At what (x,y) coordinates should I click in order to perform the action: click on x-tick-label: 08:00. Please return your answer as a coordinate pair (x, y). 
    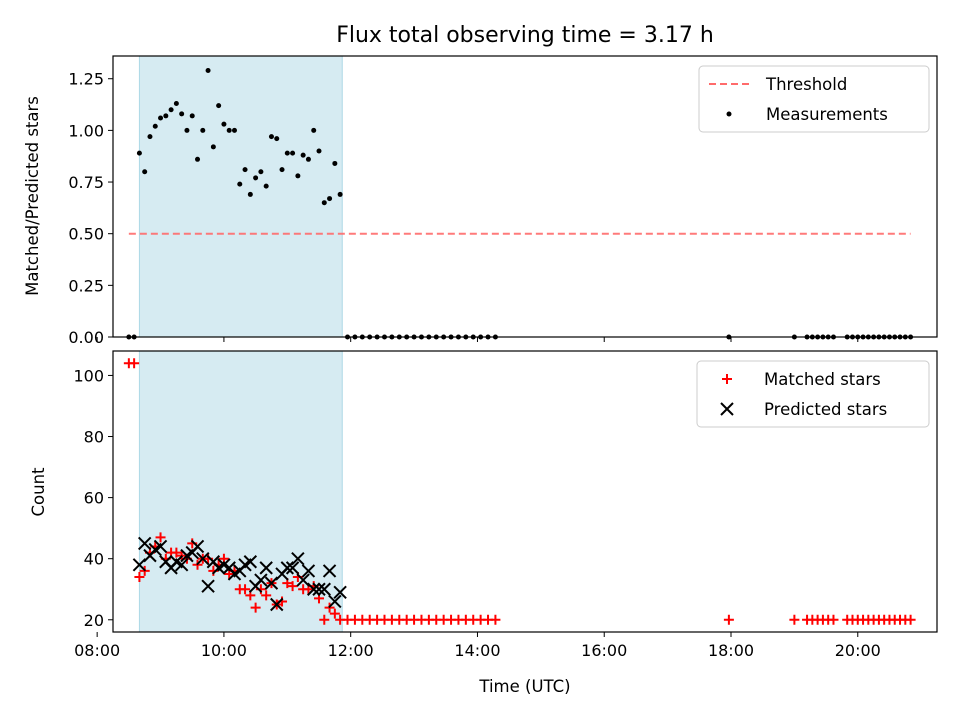
    Looking at the image, I should click on (97, 650).